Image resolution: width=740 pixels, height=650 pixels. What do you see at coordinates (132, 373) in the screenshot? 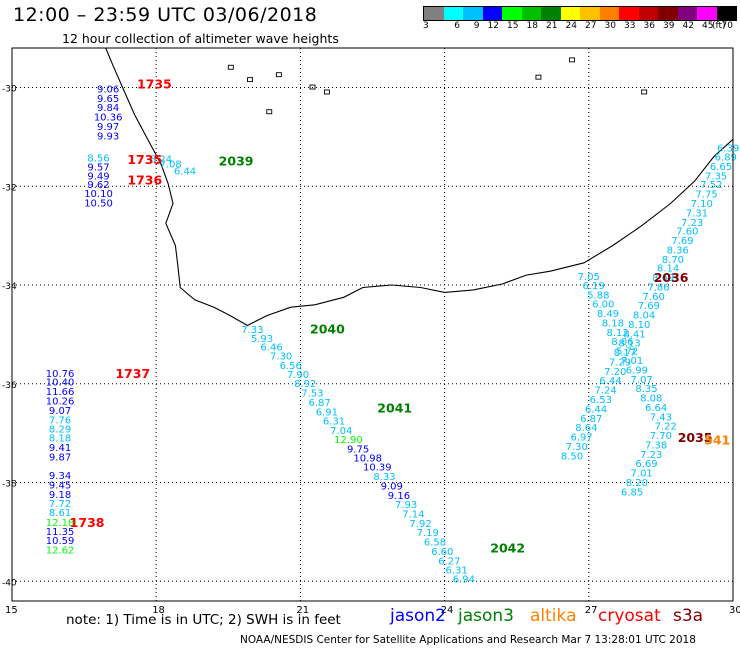
I see `track-label: 1737` at bounding box center [132, 373].